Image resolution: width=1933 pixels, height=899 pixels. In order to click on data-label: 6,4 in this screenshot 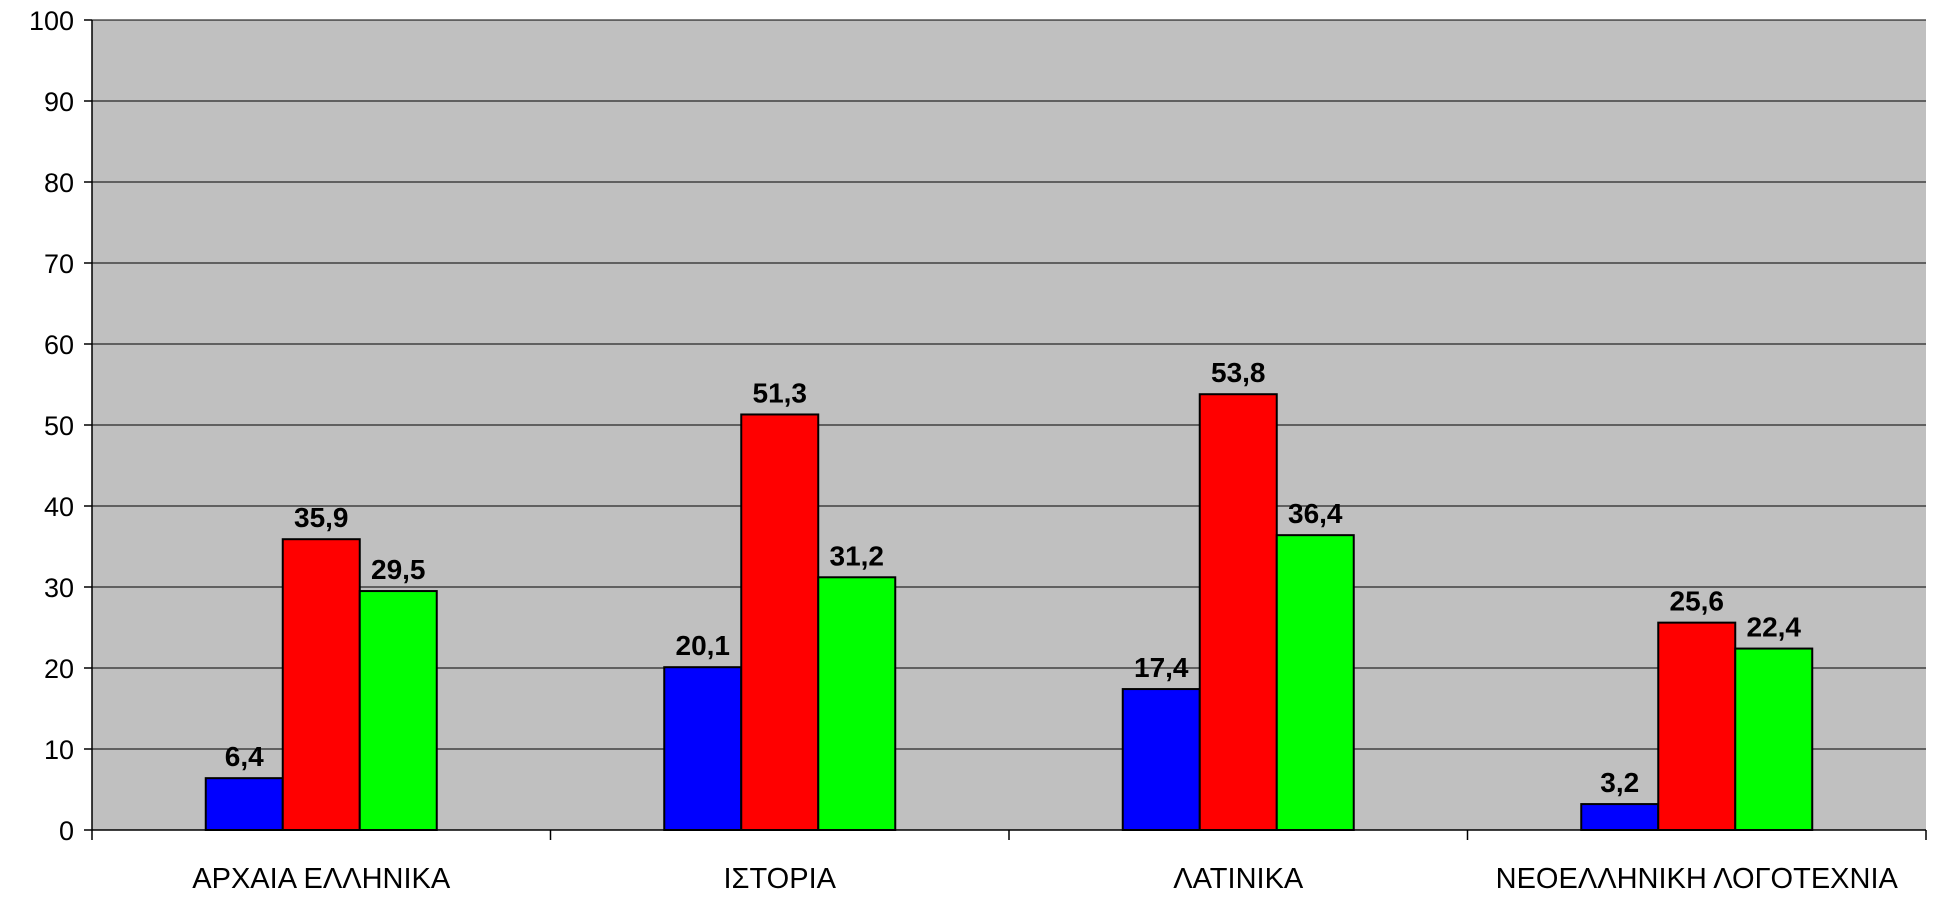, I will do `click(244, 756)`.